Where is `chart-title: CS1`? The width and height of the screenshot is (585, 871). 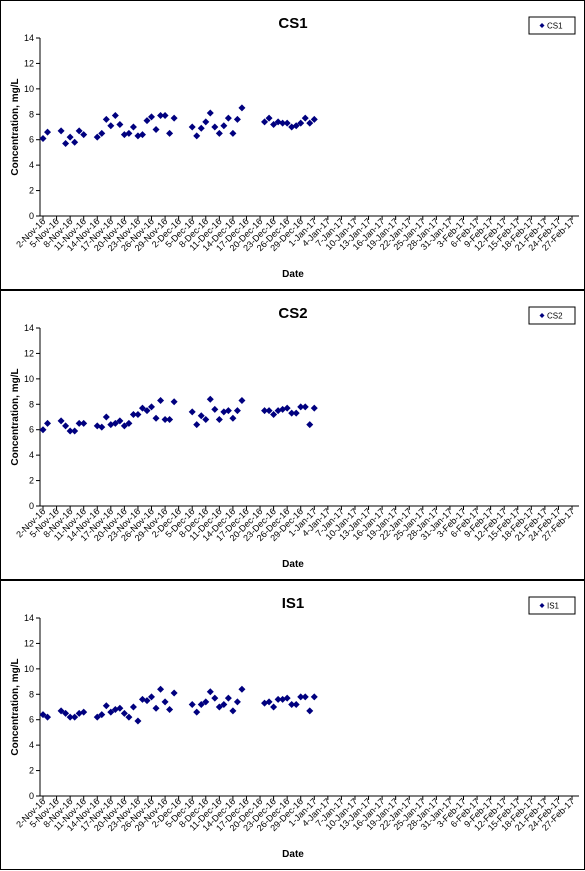
chart-title: CS1 is located at coordinates (292, 23).